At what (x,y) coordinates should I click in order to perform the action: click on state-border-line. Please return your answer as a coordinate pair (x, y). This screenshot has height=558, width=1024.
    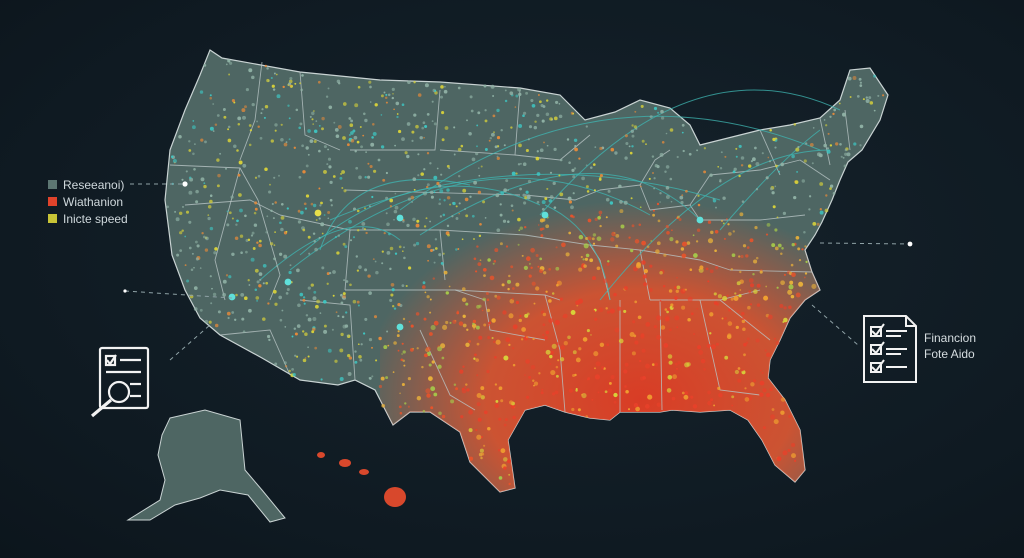
    Looking at the image, I should click on (685, 260).